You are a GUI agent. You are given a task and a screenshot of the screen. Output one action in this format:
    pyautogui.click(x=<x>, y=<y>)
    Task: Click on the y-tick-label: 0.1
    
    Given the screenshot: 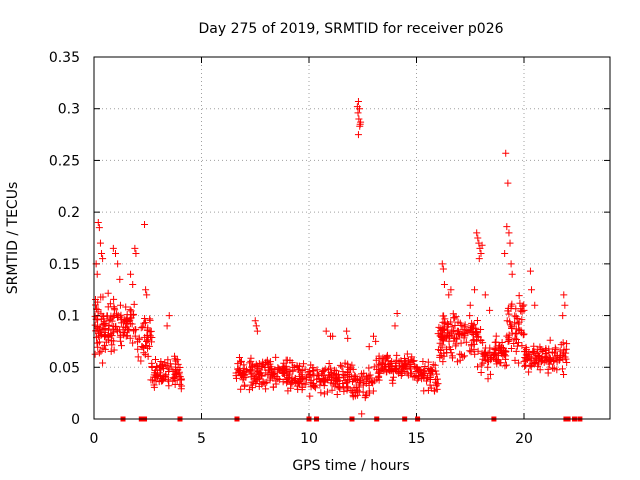 What is the action you would take?
    pyautogui.click(x=69, y=317)
    